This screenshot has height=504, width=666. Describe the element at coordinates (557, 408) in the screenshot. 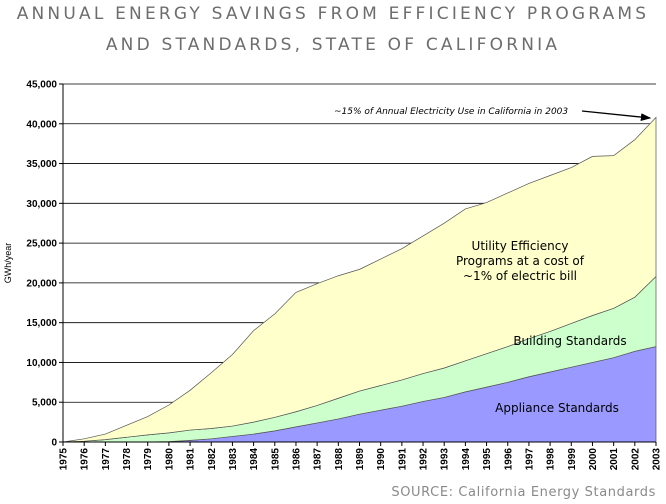

I see `area-label-appliance: Appliance Standards` at that location.